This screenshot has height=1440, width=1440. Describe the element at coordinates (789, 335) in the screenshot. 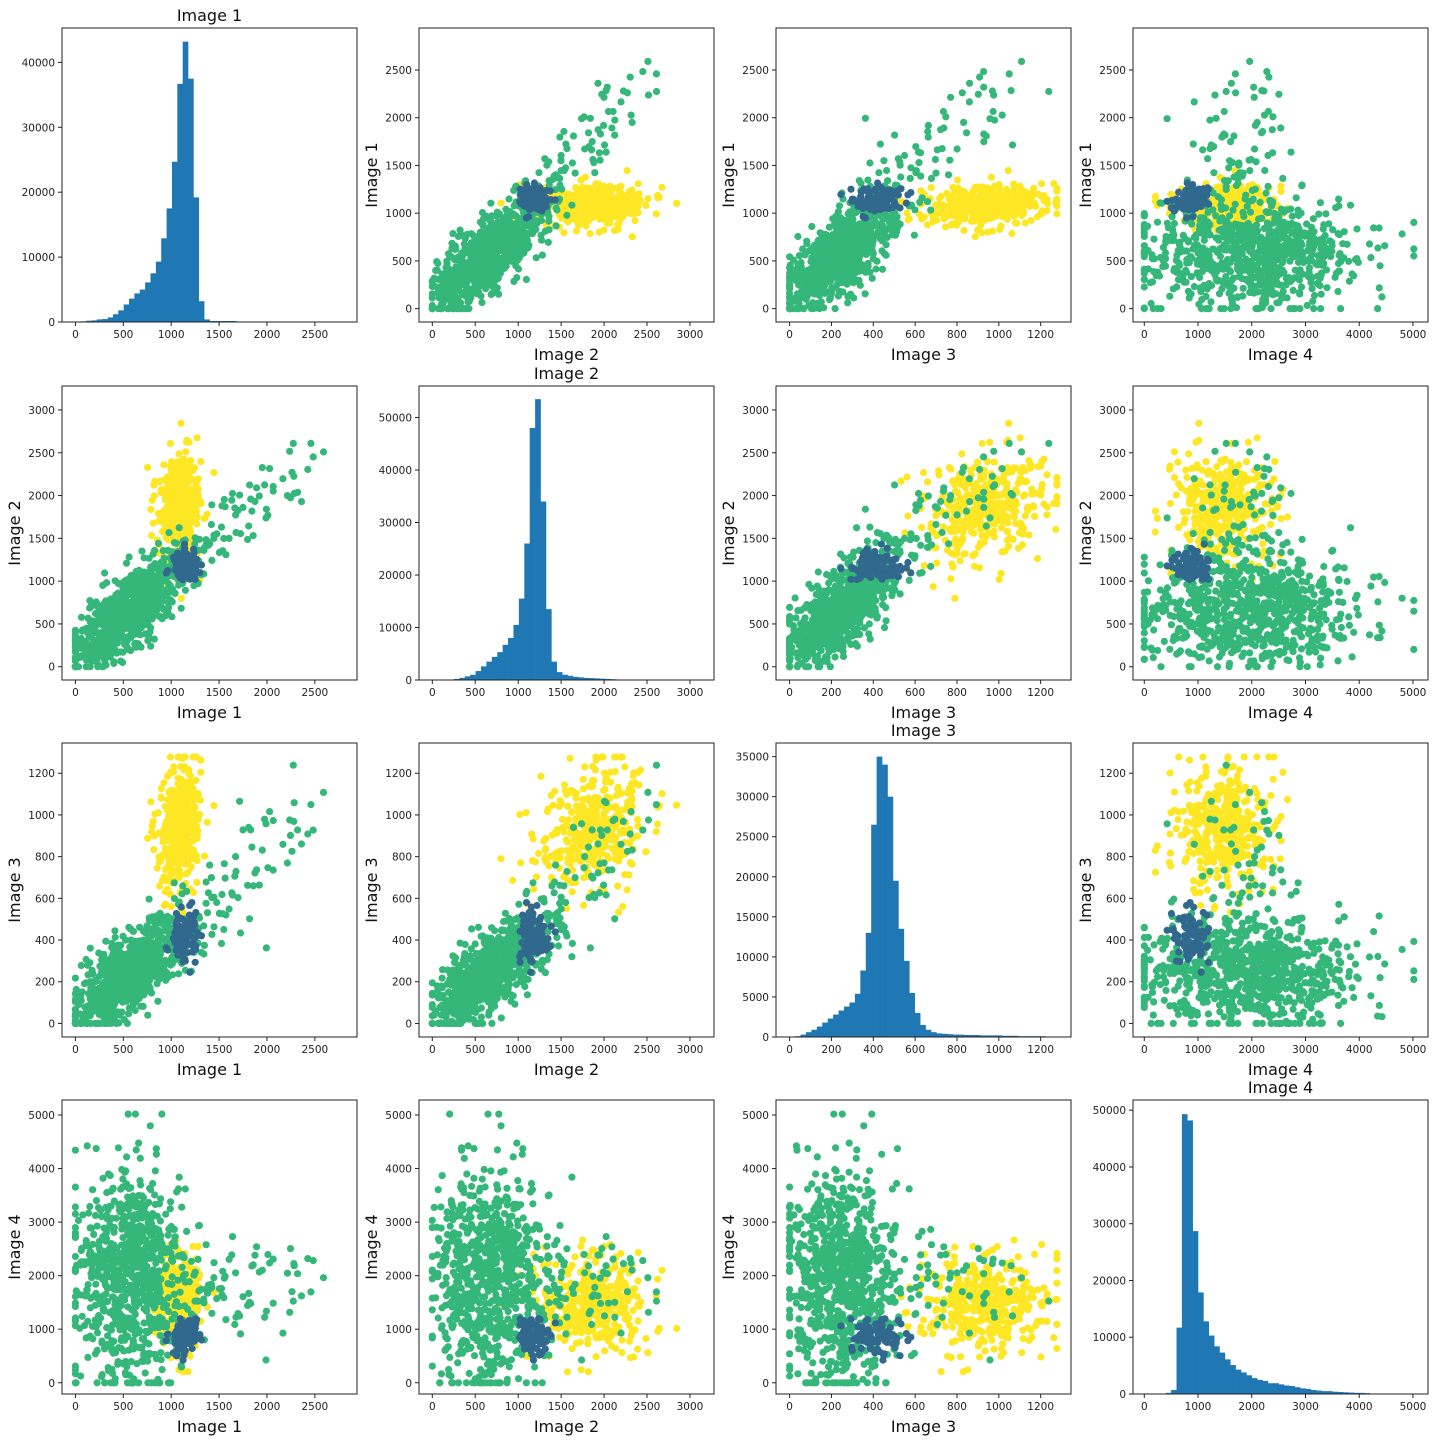

I see `x-tick-label: 0` at that location.